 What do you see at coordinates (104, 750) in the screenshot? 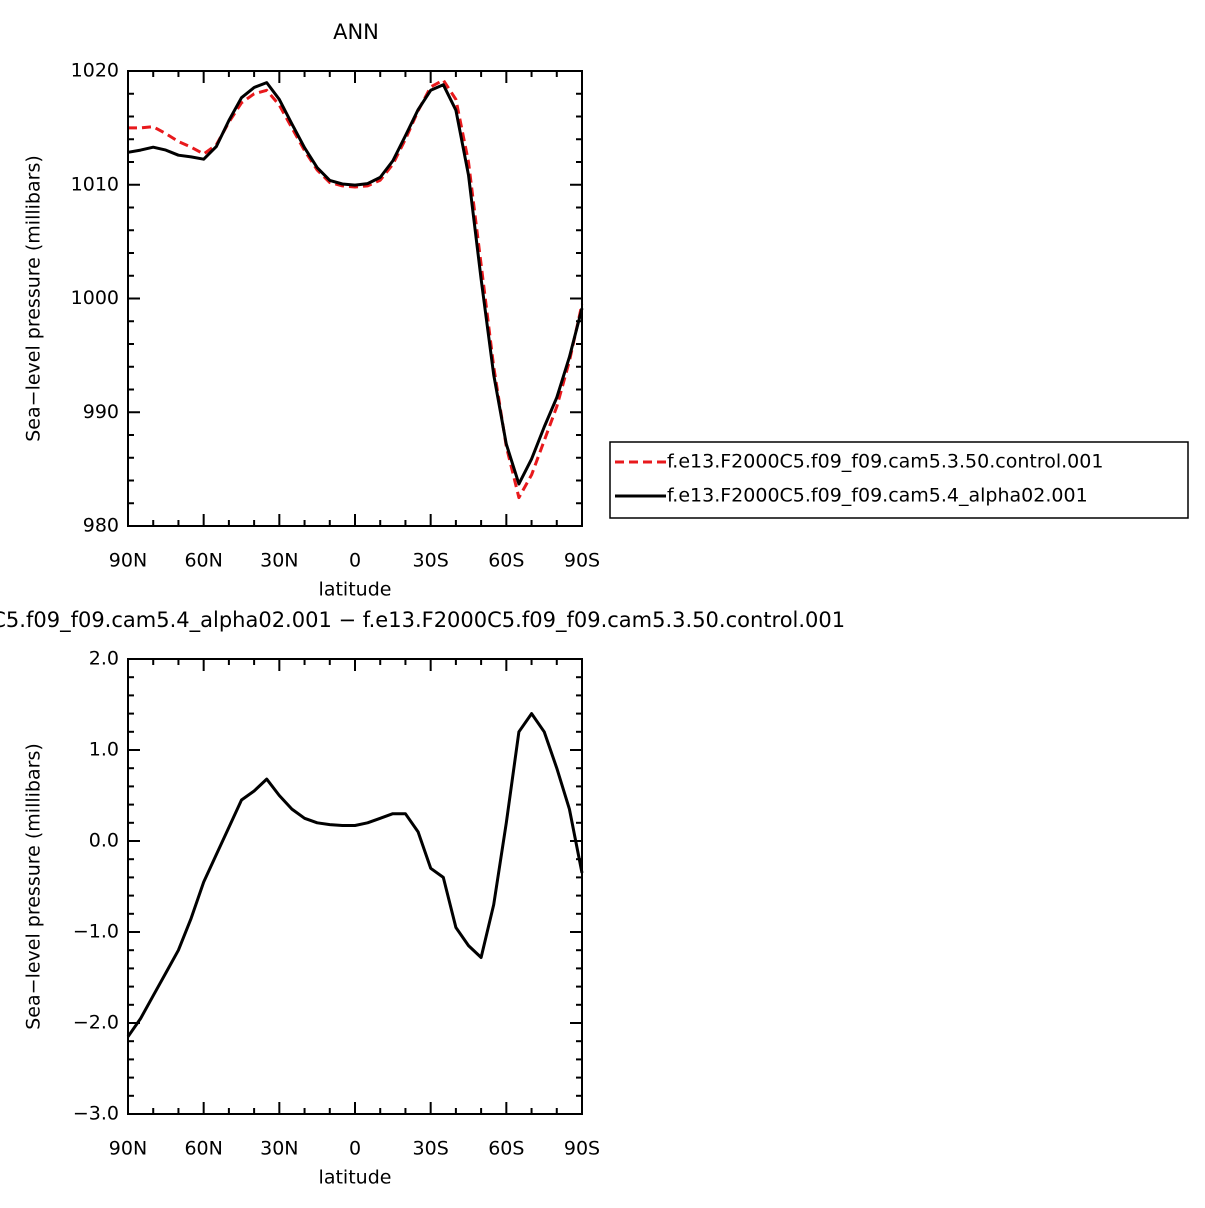
I see `y-tick-label: 1.0` at bounding box center [104, 750].